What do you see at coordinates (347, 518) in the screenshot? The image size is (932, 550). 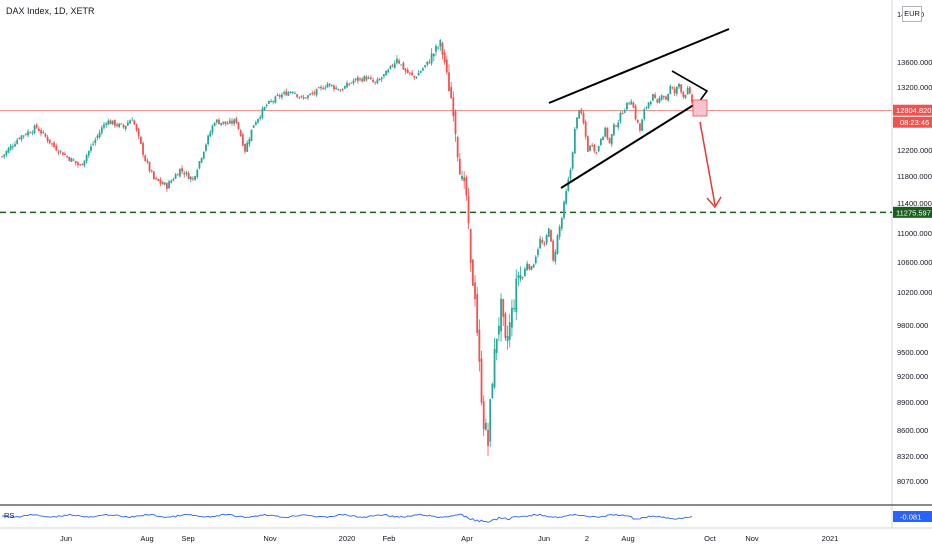 I see `rs-indicator-line` at bounding box center [347, 518].